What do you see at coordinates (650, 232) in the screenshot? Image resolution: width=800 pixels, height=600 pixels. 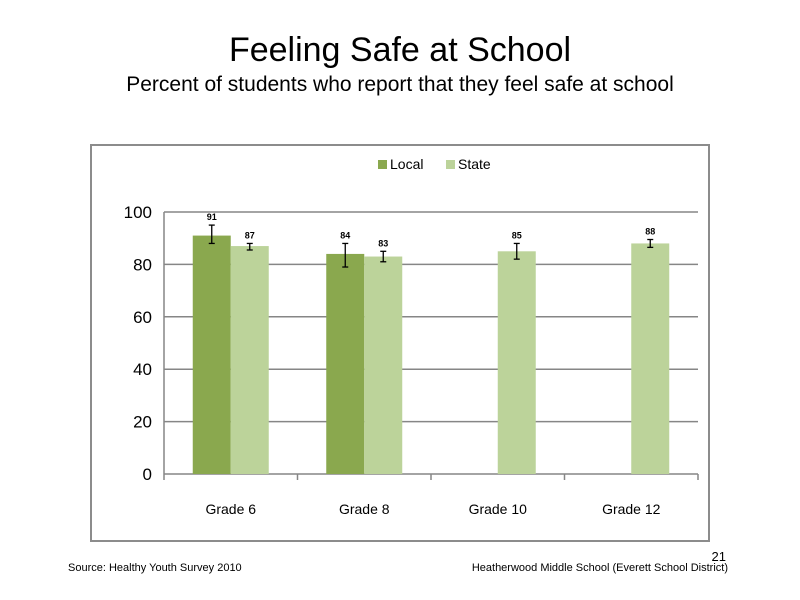 I see `data-label: 88` at bounding box center [650, 232].